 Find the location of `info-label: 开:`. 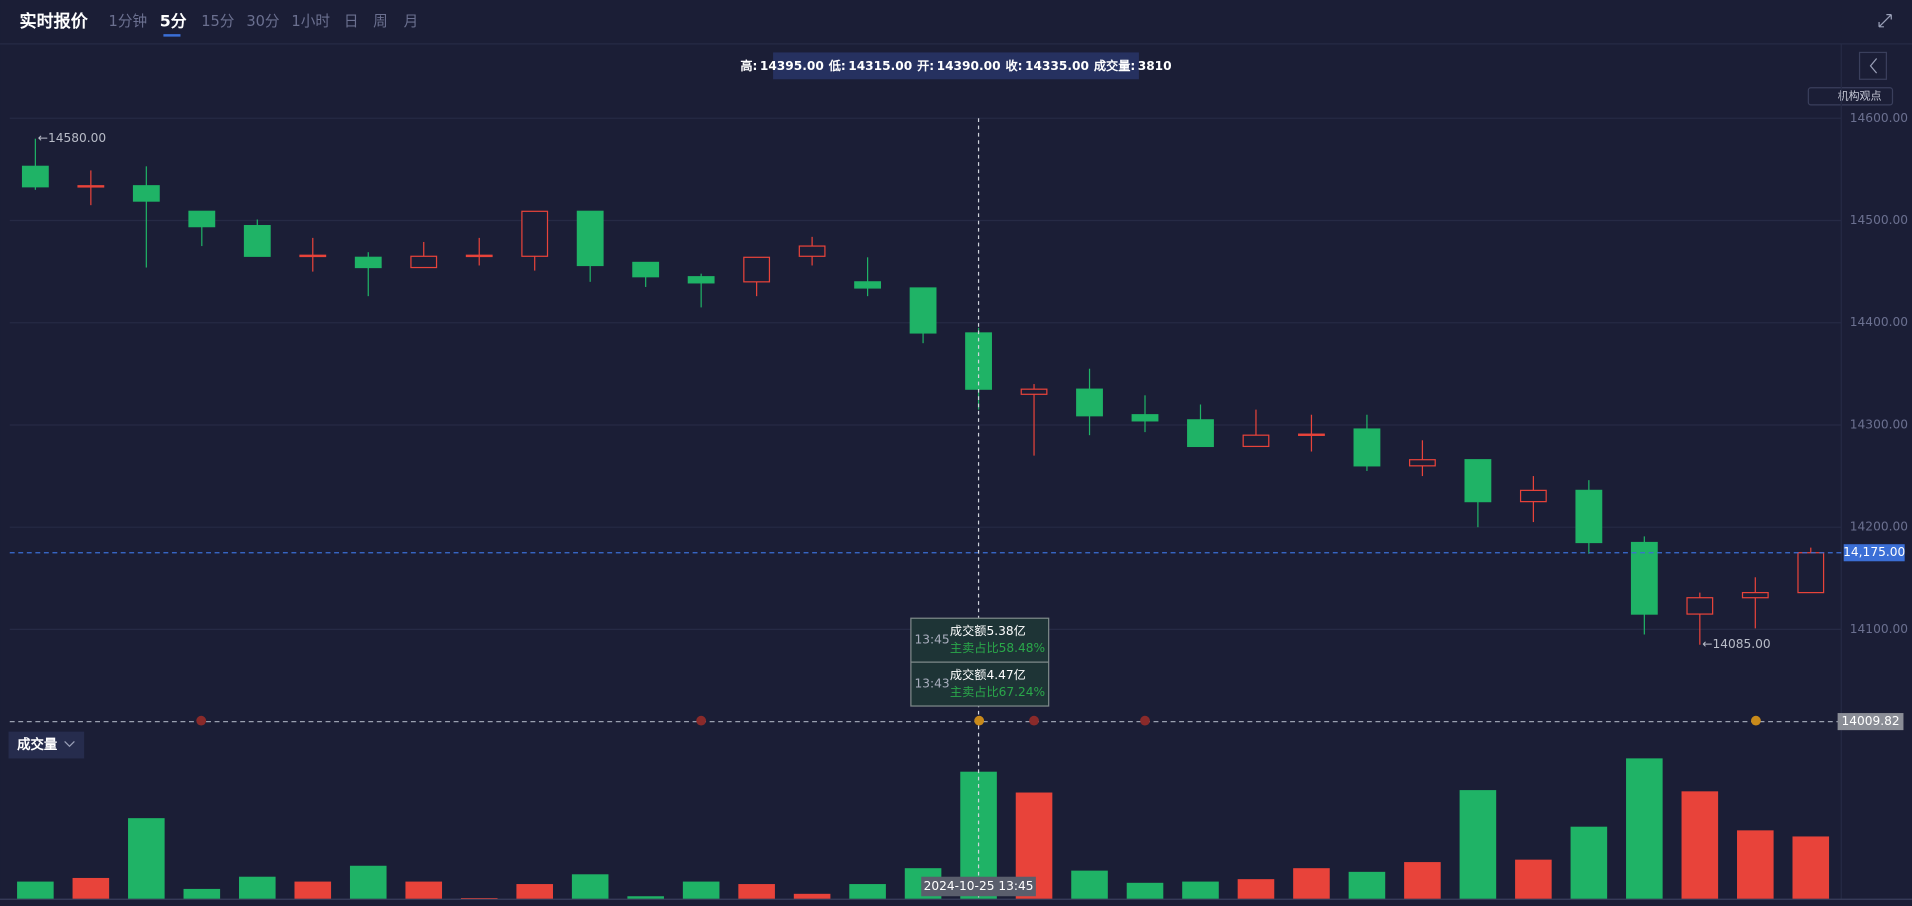

info-label: 开: is located at coordinates (925, 65).